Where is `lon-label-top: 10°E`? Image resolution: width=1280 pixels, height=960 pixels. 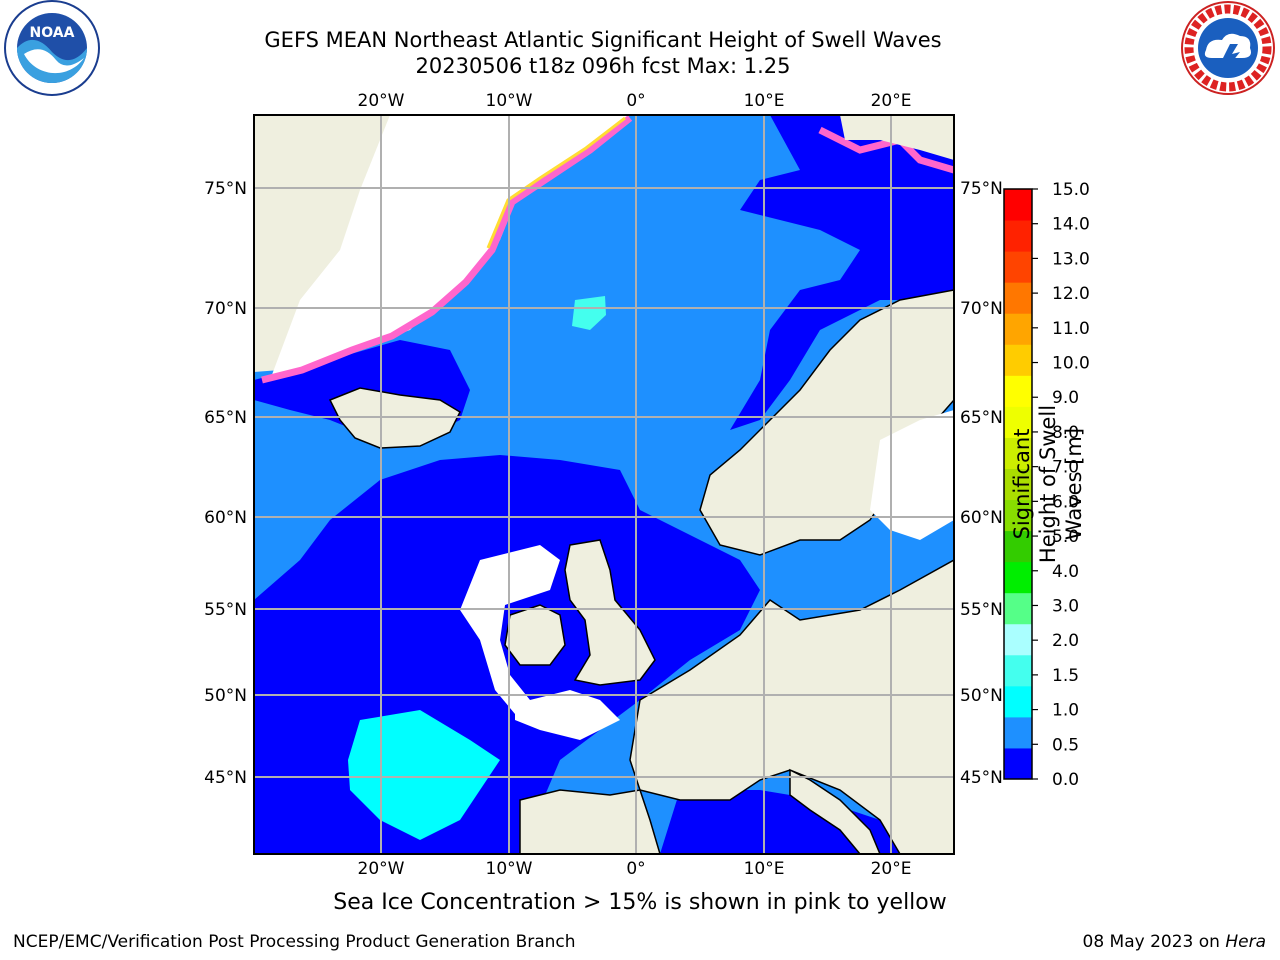
lon-label-top: 10°E is located at coordinates (764, 101).